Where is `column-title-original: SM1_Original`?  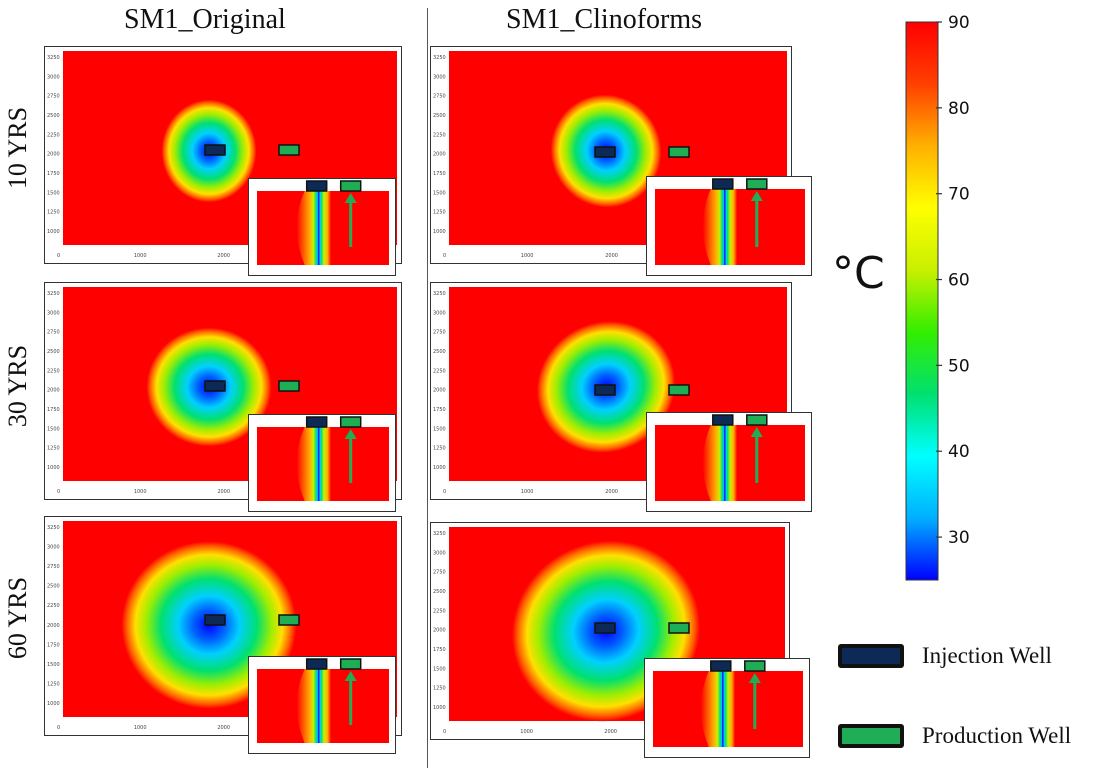
column-title-original: SM1_Original is located at coordinates (205, 19).